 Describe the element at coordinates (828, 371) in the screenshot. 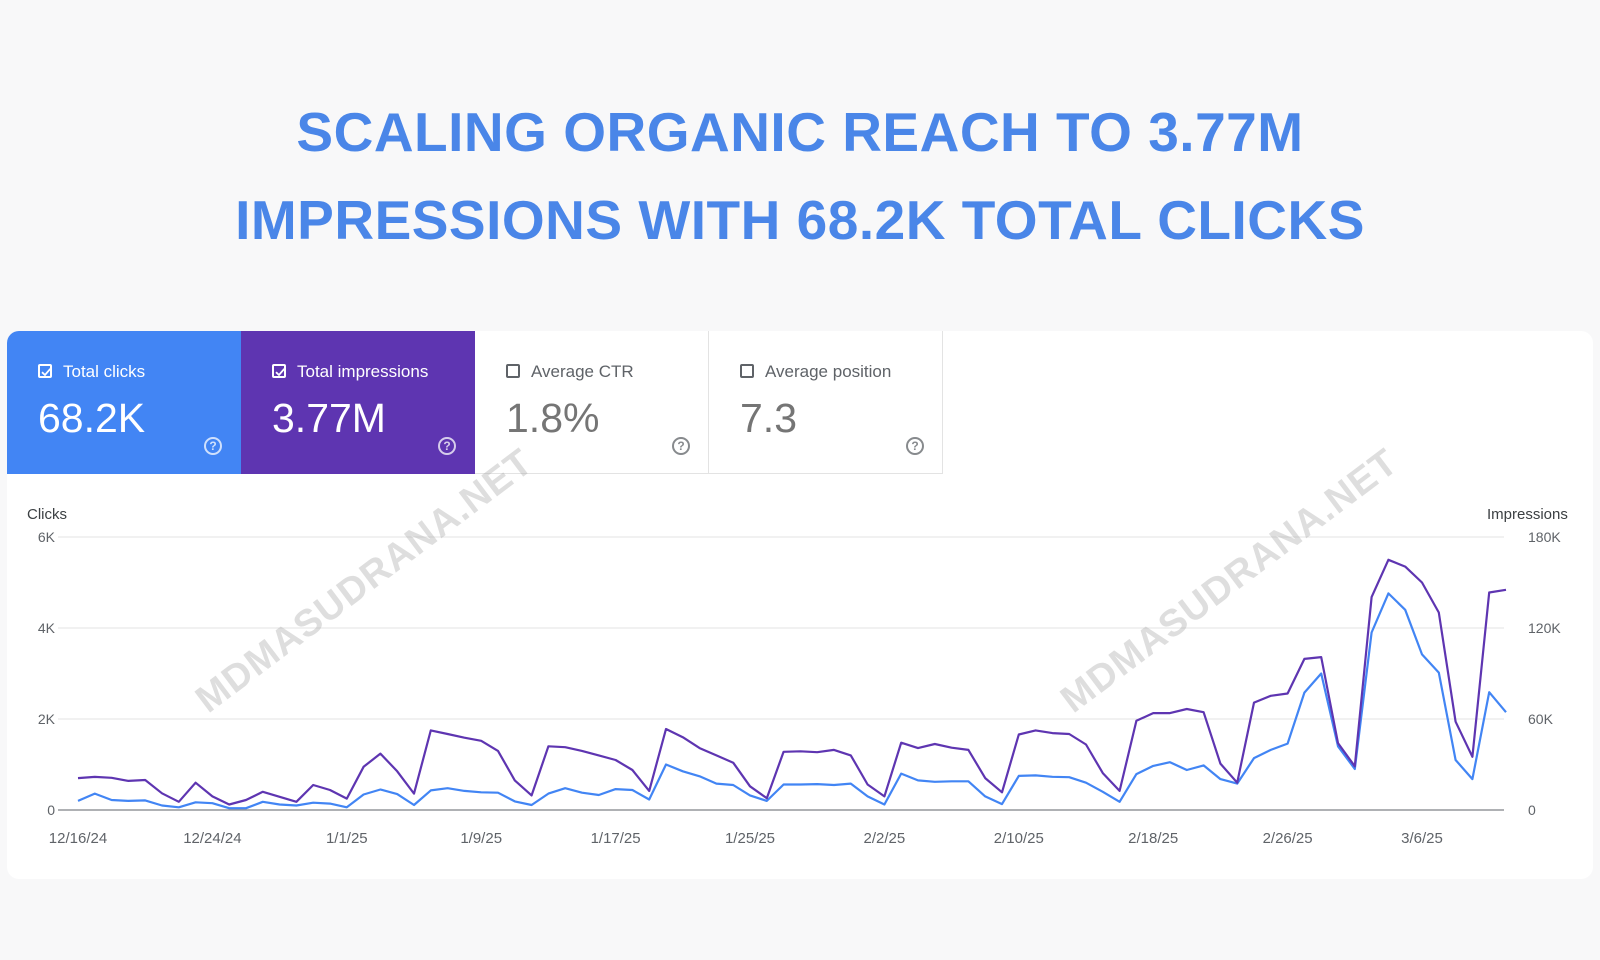

I see `metric-label: Average position` at that location.